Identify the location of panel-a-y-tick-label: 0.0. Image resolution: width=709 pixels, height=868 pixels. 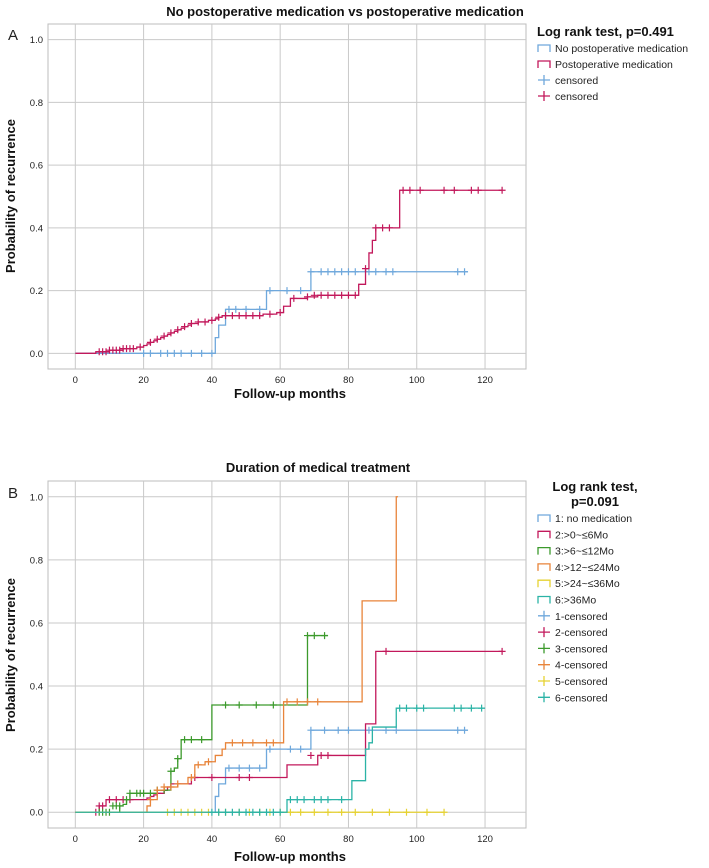
(36, 354).